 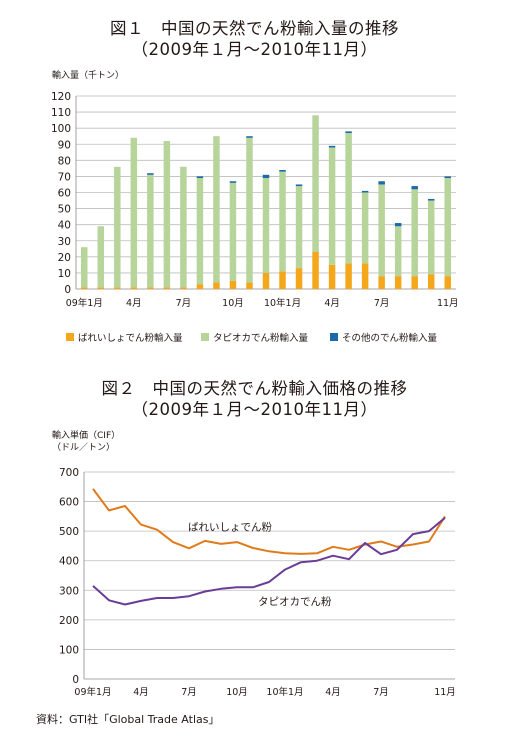 I want to click on chart2-ytick-label: 400, so click(x=69, y=562).